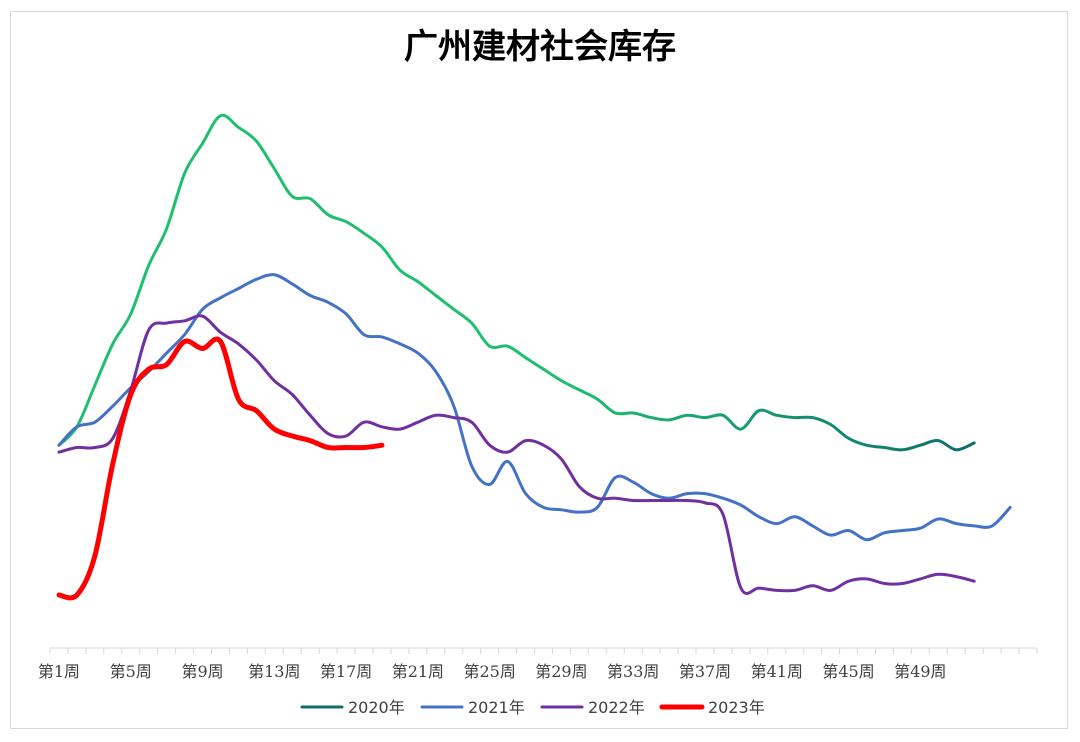 The width and height of the screenshot is (1080, 742). Describe the element at coordinates (59, 671) in the screenshot. I see `x-tick-label: 第1周` at that location.